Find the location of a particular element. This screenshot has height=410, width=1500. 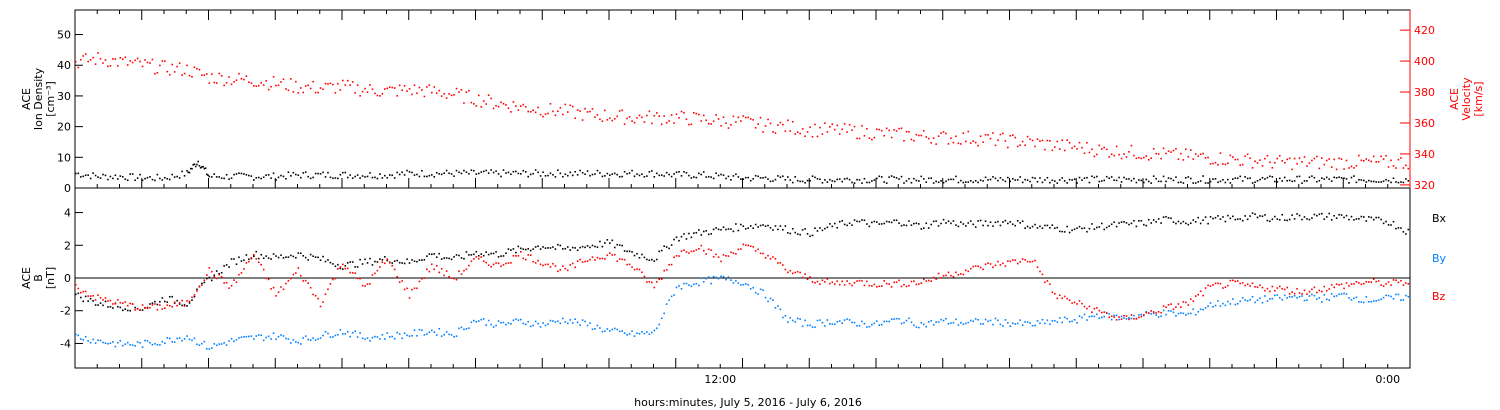

y-tick-label: 30 is located at coordinates (64, 96).